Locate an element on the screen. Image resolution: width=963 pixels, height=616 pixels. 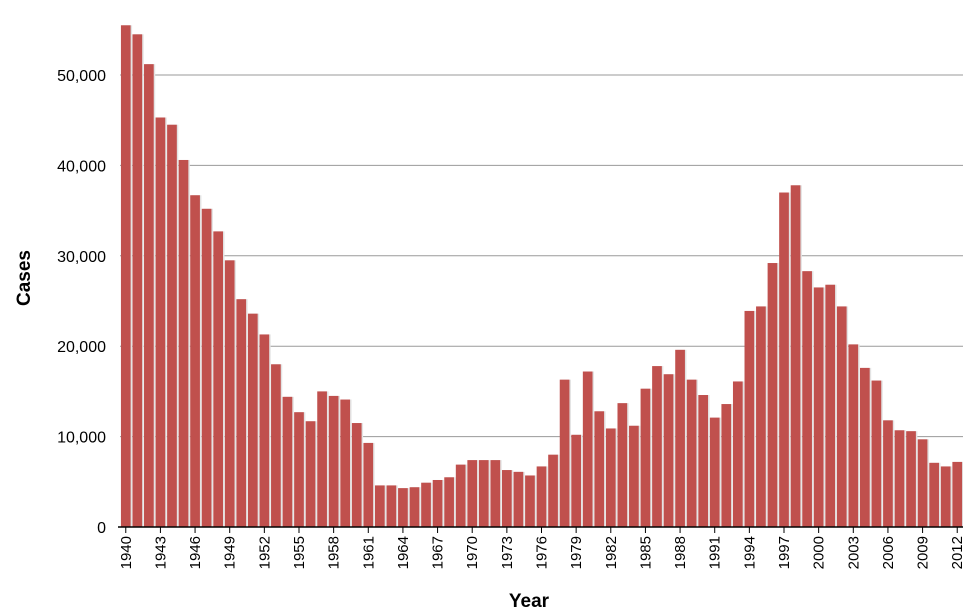
bar-2008 is located at coordinates (911, 479).